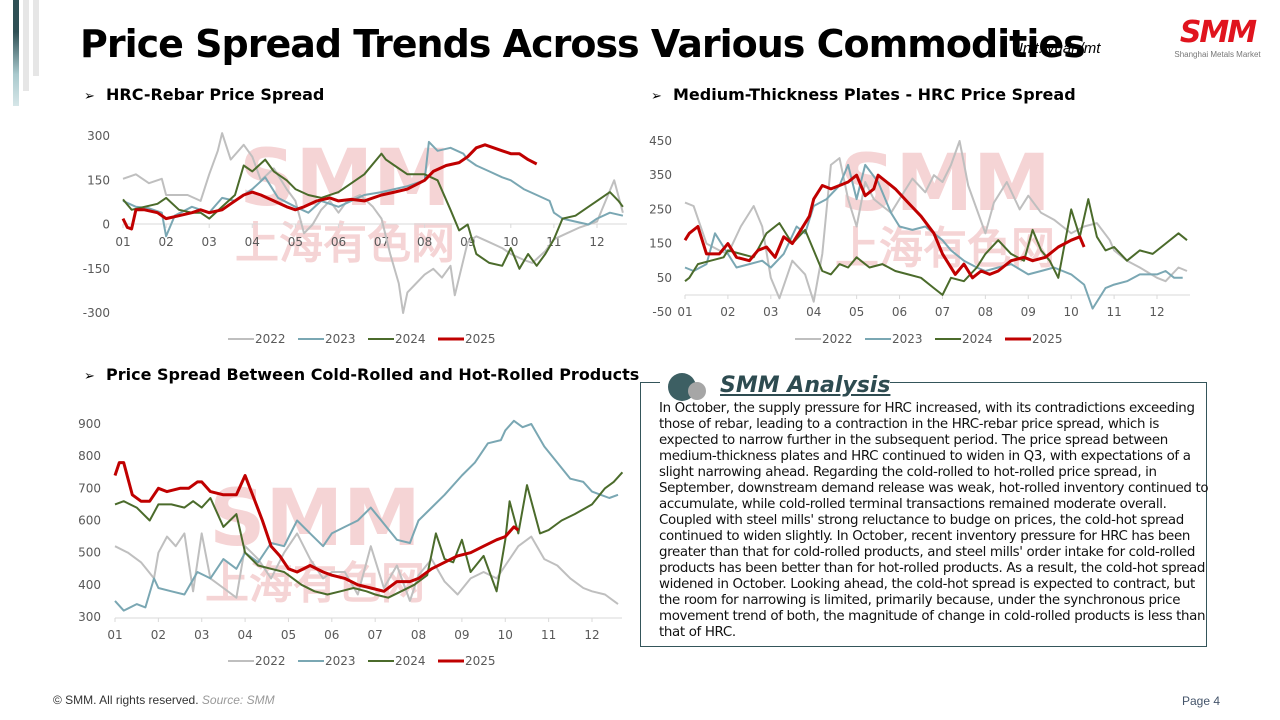  What do you see at coordinates (1113, 312) in the screenshot?
I see `x-tick-label: 11` at bounding box center [1113, 312].